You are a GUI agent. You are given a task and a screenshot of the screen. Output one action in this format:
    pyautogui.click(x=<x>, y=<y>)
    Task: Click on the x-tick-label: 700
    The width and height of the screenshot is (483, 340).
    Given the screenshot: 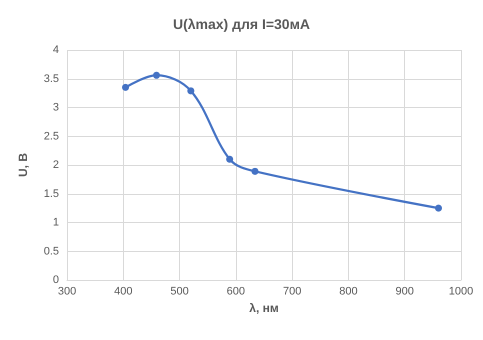 What is the action you would take?
    pyautogui.click(x=292, y=292)
    